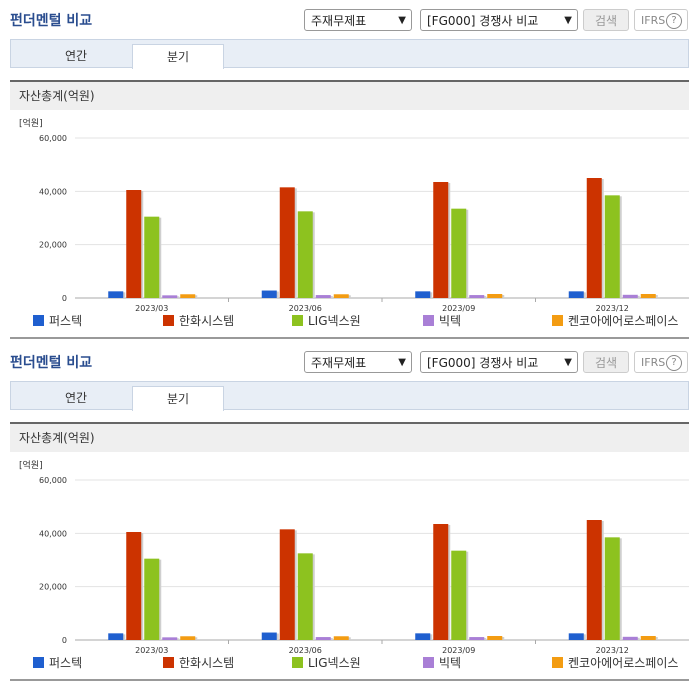 The height and width of the screenshot is (684, 696). Describe the element at coordinates (66, 321) in the screenshot. I see `legend-label: 퍼스텍` at that location.